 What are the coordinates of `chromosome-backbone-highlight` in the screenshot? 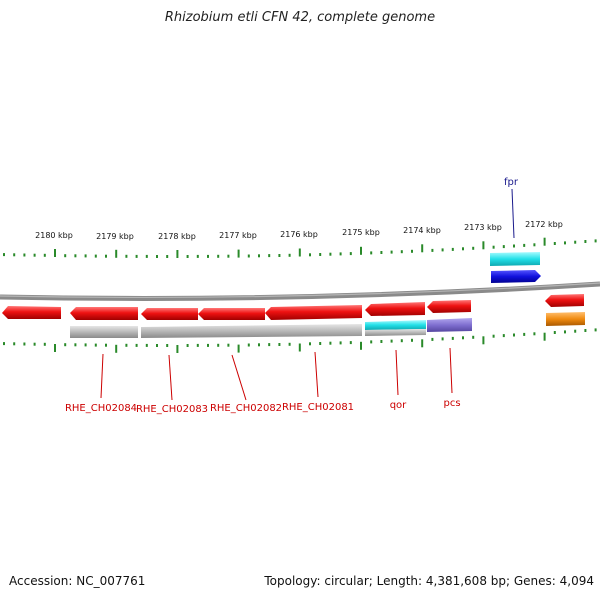 It's located at (300, 290).